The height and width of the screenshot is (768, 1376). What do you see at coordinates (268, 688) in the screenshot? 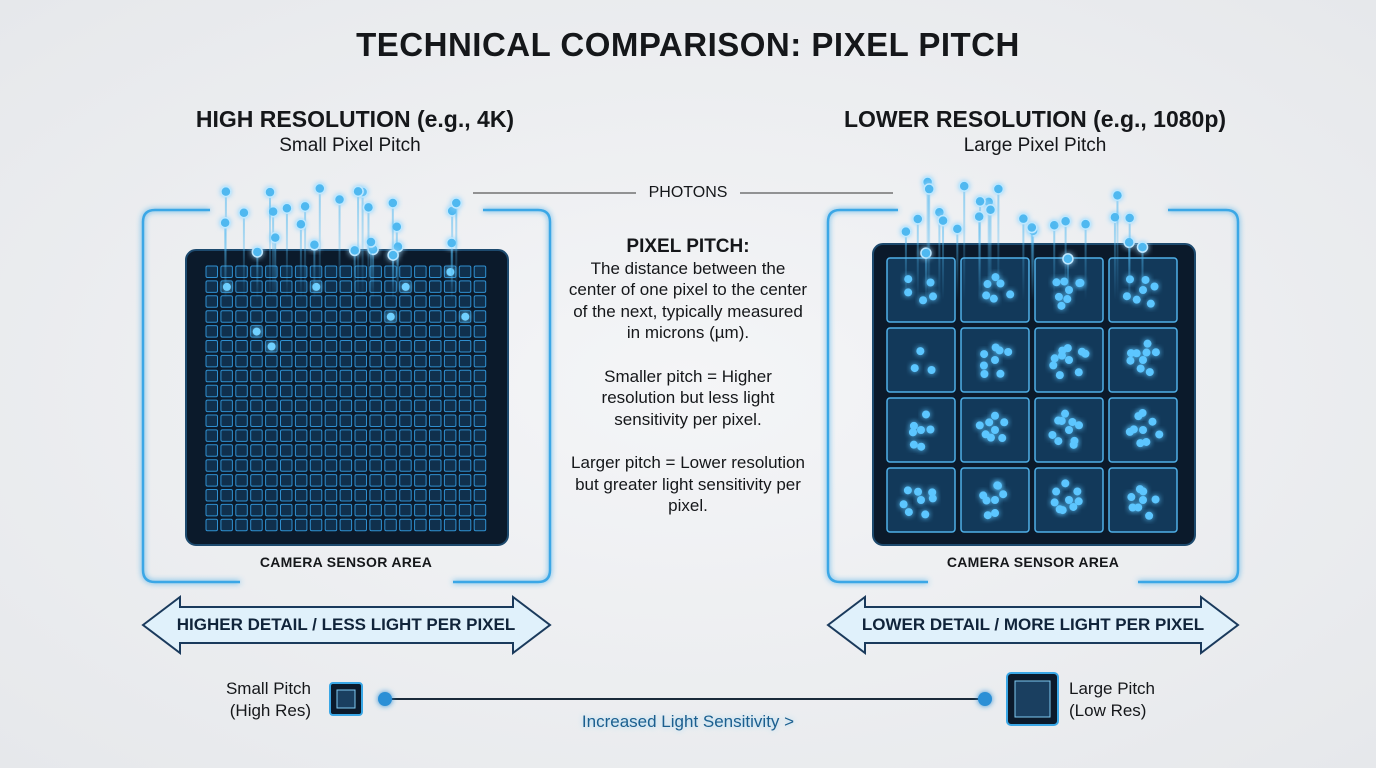
I see `scale-start-line: Small Pitch` at bounding box center [268, 688].